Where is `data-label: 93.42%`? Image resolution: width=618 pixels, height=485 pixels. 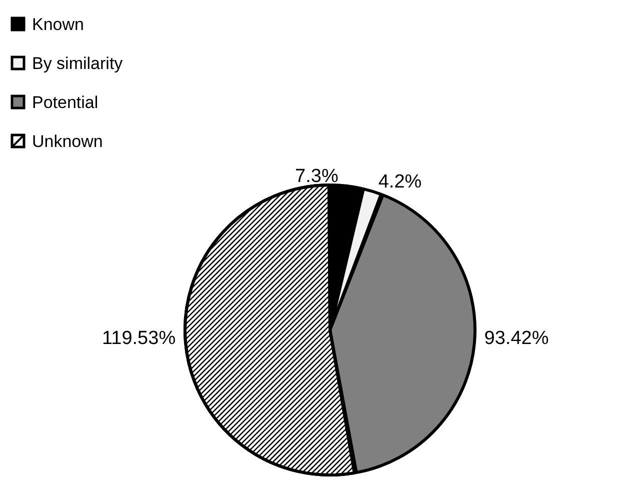
data-label: 93.42% is located at coordinates (516, 339).